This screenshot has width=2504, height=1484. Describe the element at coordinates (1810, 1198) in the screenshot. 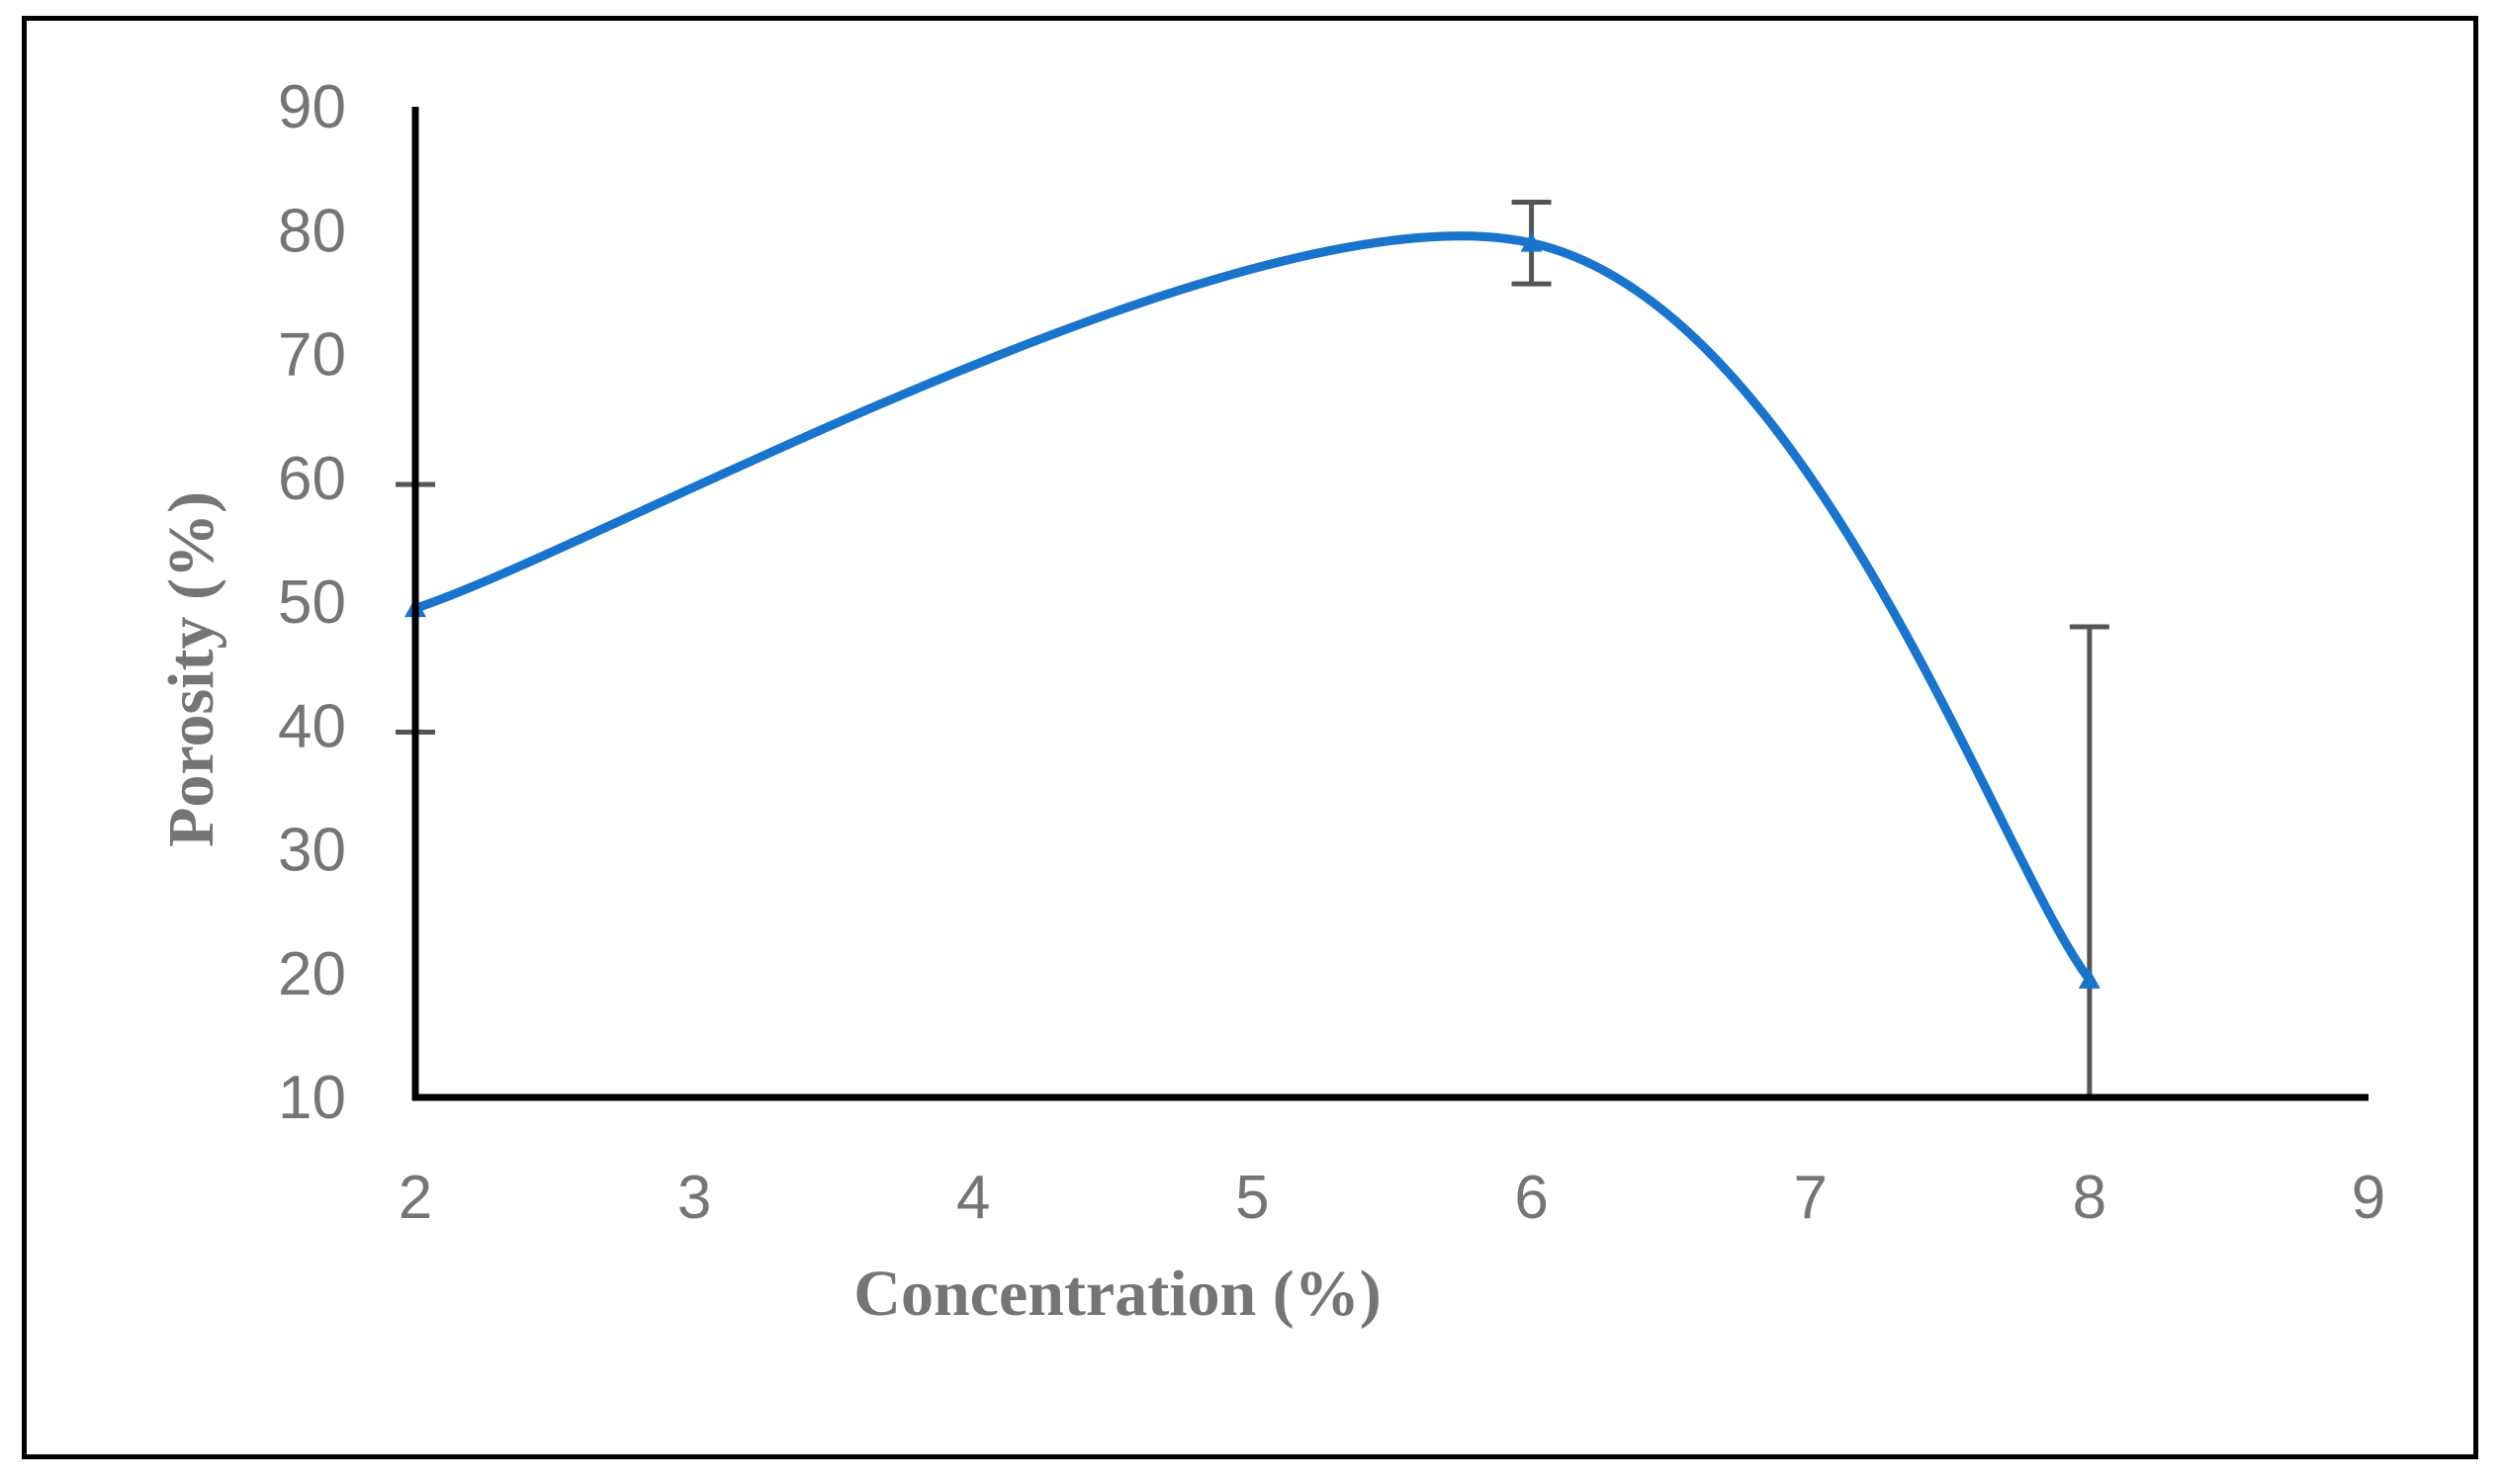

I see `x-tick-label: 7` at that location.